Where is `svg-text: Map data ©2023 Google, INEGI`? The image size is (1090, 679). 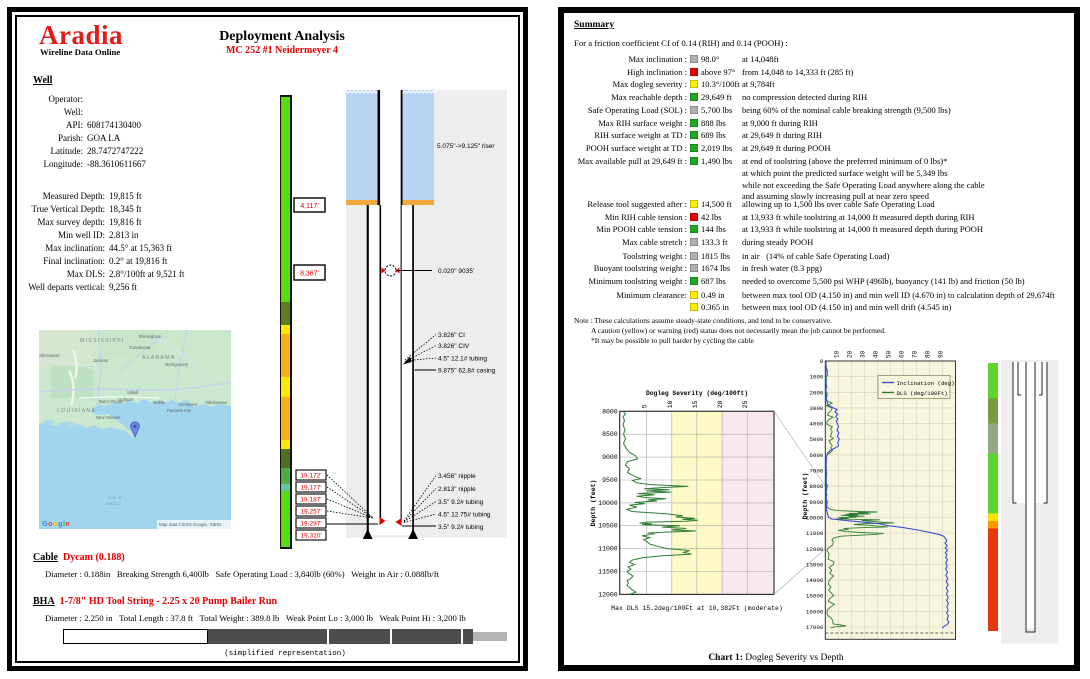 svg-text: Map data ©2023 Google, INEGI is located at coordinates (190, 524).